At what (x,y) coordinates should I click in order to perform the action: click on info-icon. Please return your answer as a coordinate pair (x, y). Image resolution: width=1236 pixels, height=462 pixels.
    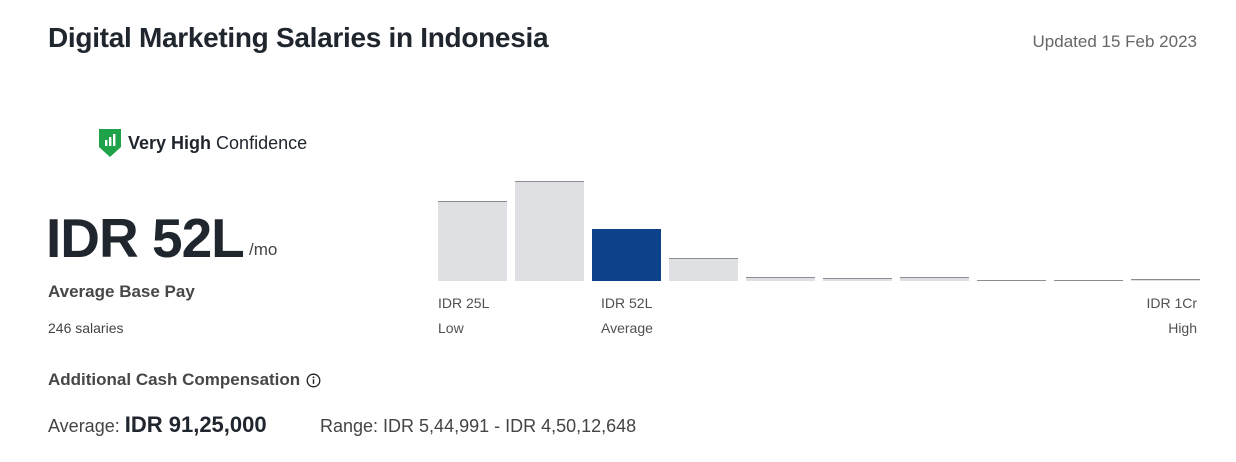
    Looking at the image, I should click on (313, 380).